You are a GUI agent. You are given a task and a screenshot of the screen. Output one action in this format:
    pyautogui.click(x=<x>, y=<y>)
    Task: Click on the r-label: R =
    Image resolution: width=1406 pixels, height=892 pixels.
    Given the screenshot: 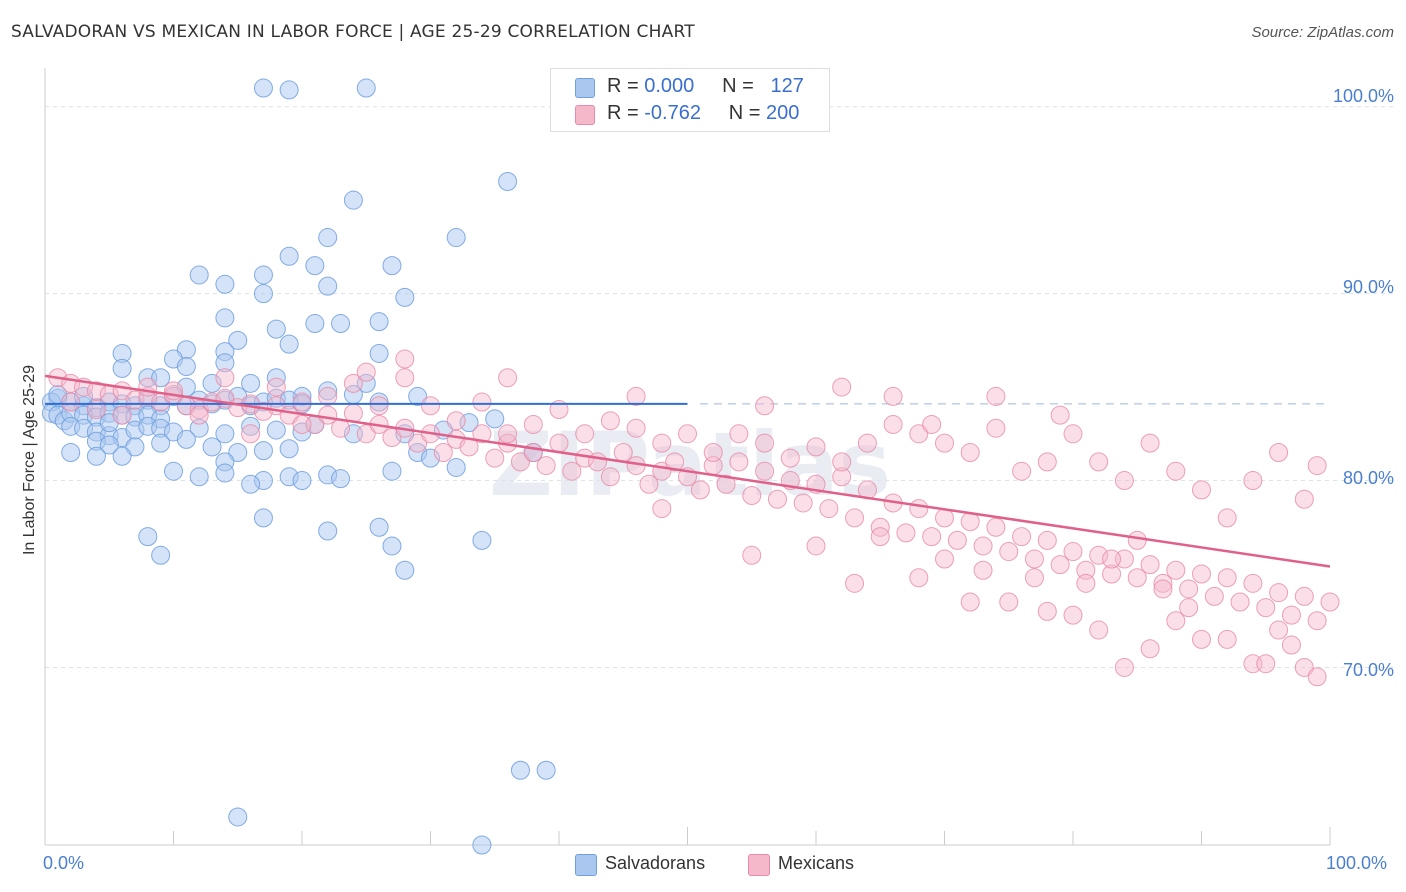 What is the action you would take?
    pyautogui.click(x=626, y=86)
    